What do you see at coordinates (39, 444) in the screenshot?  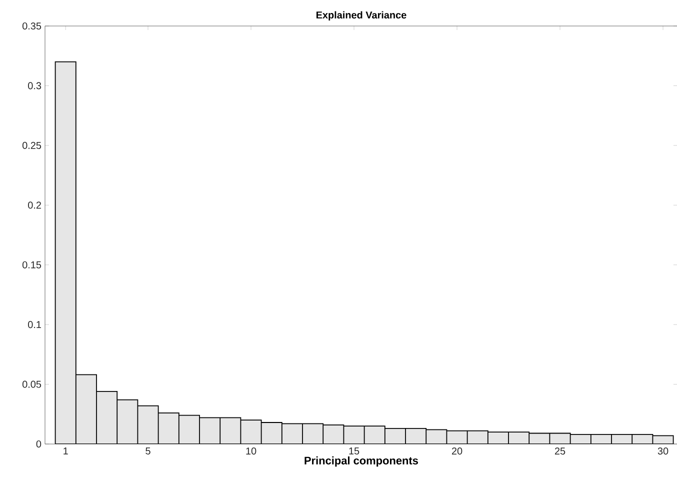 I see `y-tick-label: 0` at bounding box center [39, 444].